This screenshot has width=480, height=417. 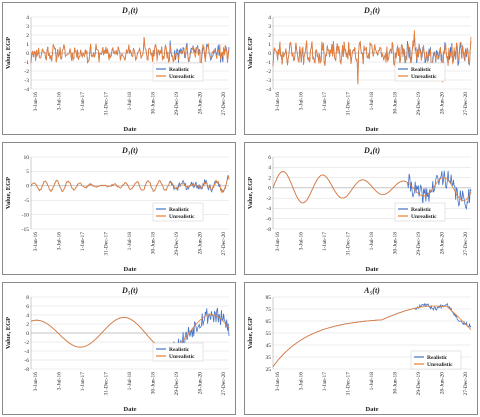 I want to click on y-tick-label: 75, so click(x=269, y=310).